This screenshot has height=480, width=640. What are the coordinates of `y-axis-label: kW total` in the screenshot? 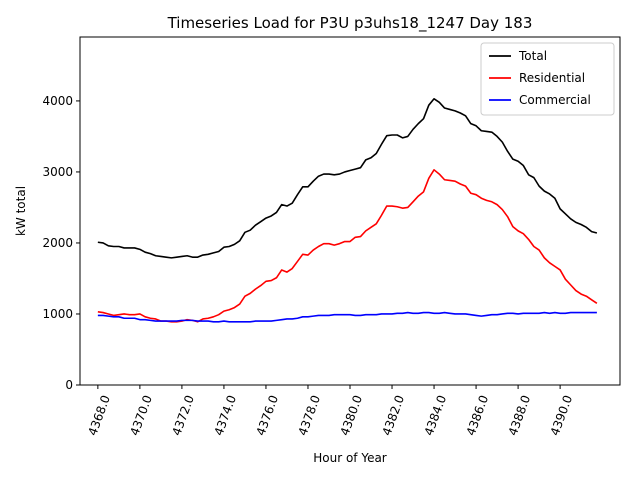 It's located at (21, 211).